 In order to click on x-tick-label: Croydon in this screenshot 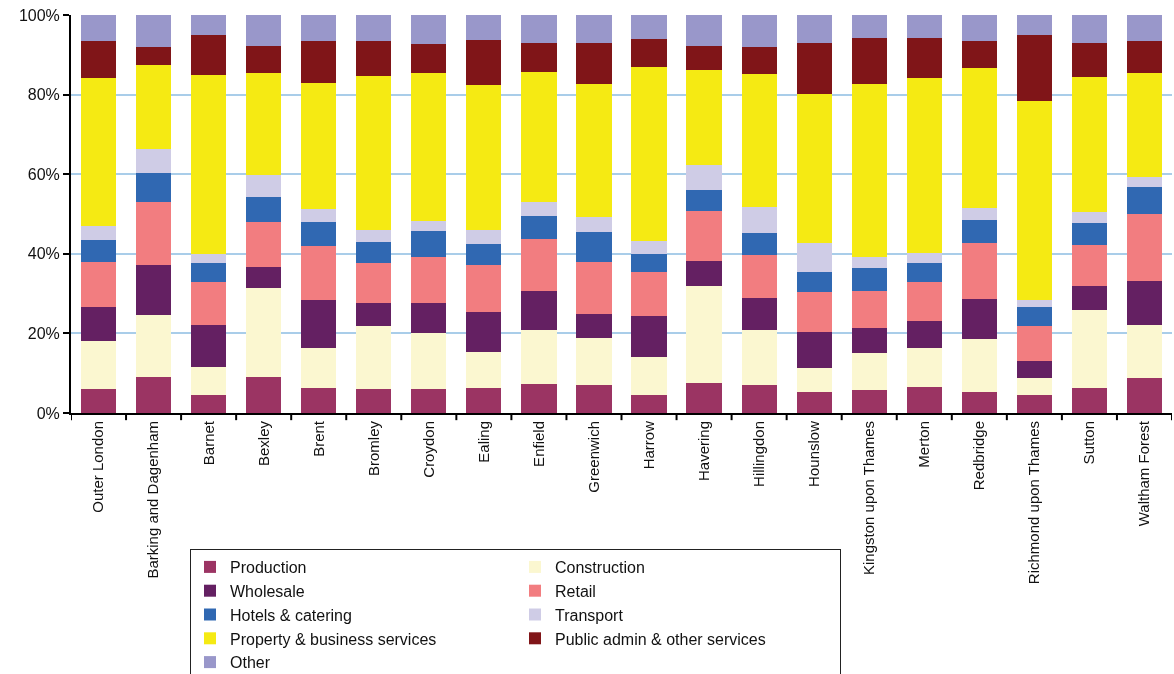, I will do `click(428, 449)`.